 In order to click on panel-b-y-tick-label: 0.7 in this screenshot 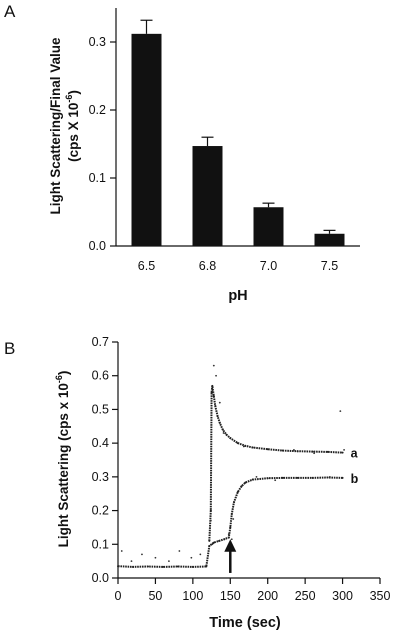, I will do `click(100, 342)`.